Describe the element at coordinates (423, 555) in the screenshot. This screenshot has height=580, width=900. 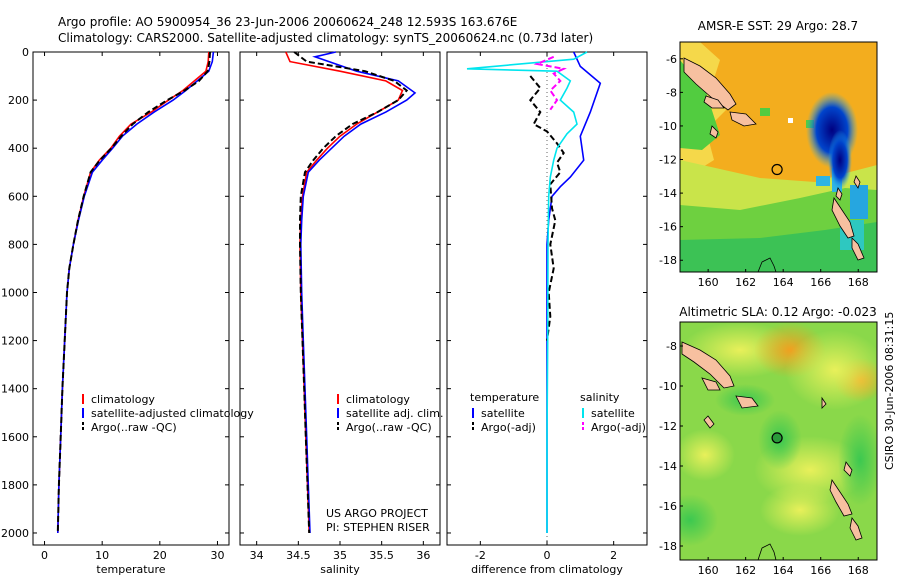
I see `x-tick-label: 36` at that location.